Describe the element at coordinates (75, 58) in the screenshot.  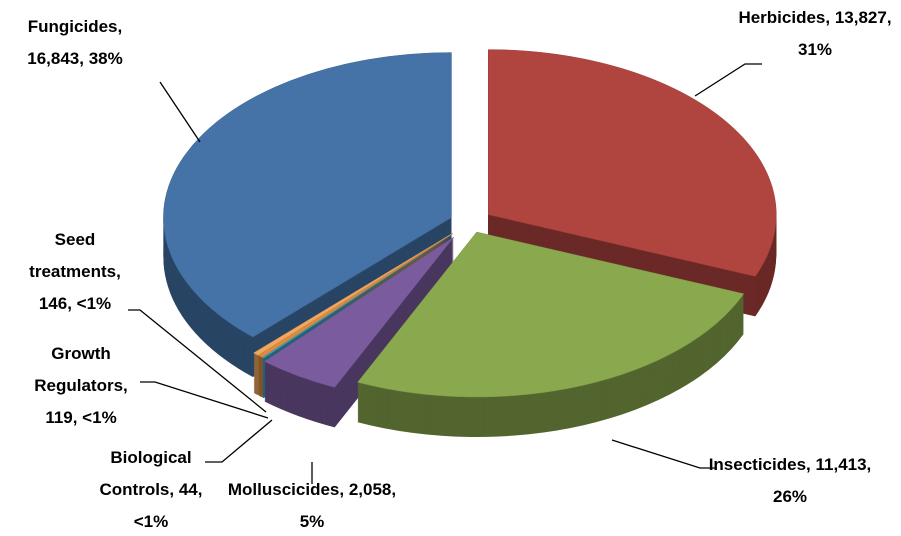
I see `value-label: 16,843, 38%` at that location.